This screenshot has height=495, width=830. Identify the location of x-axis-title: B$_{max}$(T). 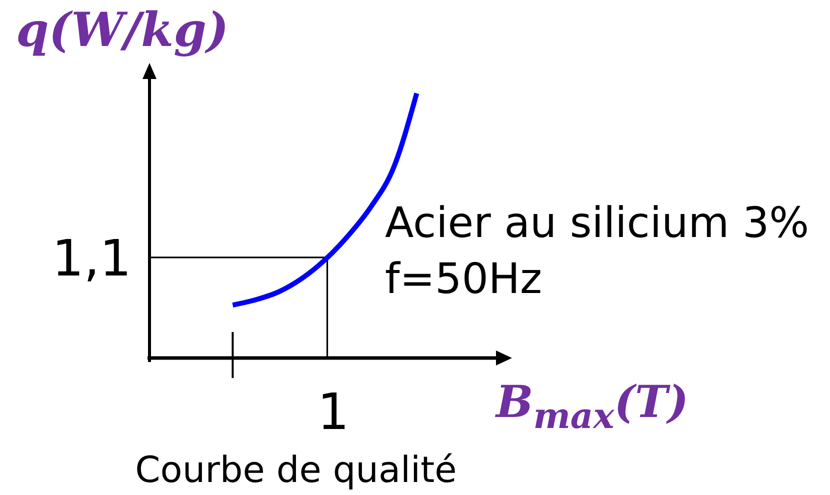
(591, 407).